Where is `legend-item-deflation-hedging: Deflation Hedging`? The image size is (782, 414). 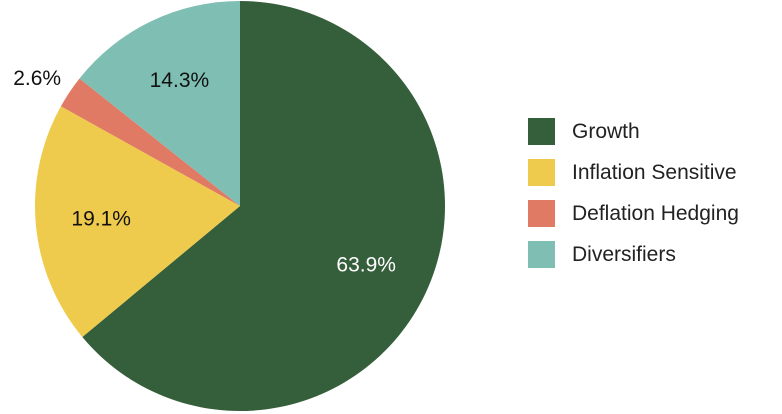 legend-item-deflation-hedging: Deflation Hedging is located at coordinates (633, 213).